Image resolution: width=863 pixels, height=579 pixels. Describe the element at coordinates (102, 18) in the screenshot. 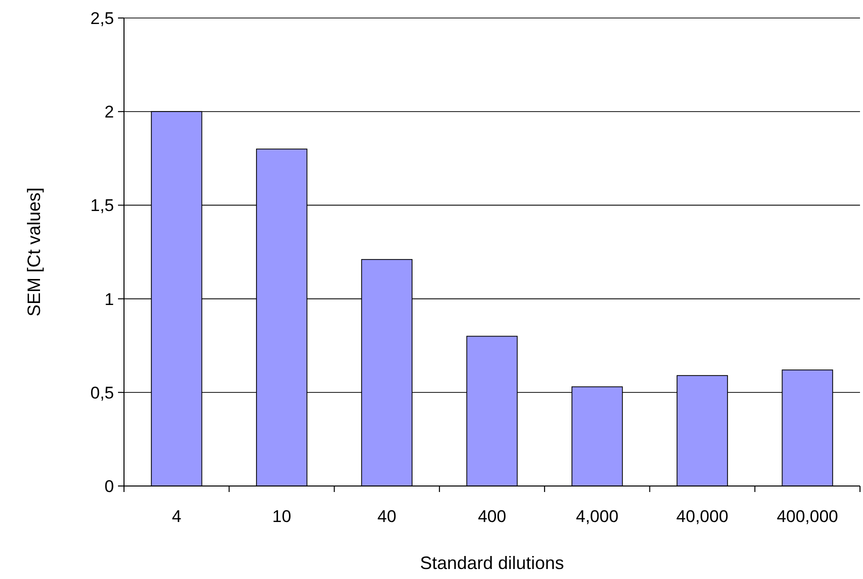

I see `y-tick-label: 2,5` at that location.